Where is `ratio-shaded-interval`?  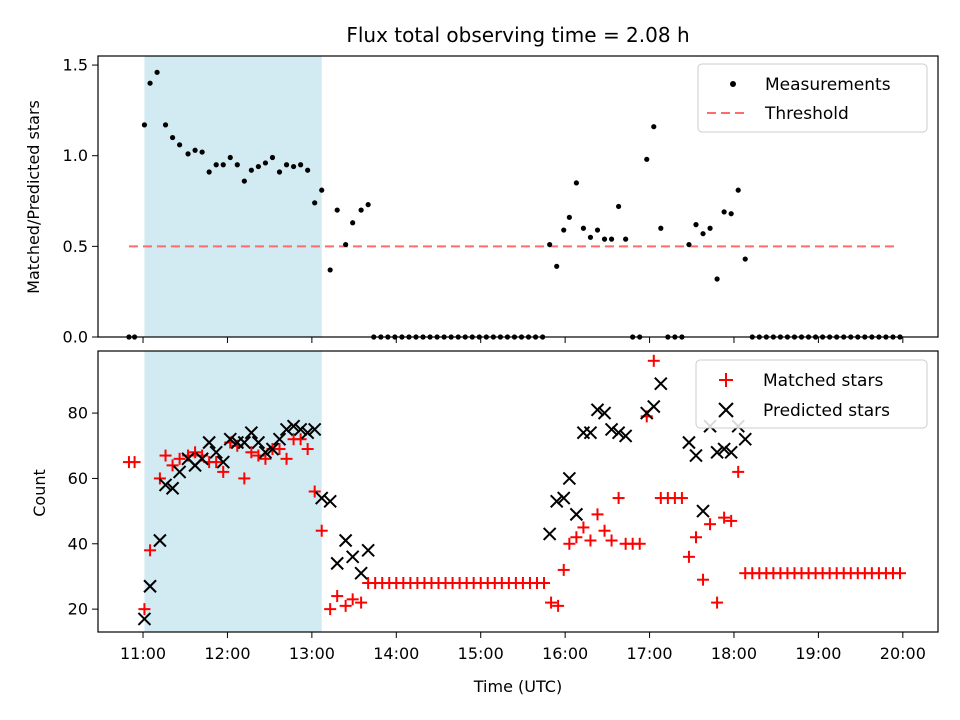
ratio-shaded-interval is located at coordinates (233, 196).